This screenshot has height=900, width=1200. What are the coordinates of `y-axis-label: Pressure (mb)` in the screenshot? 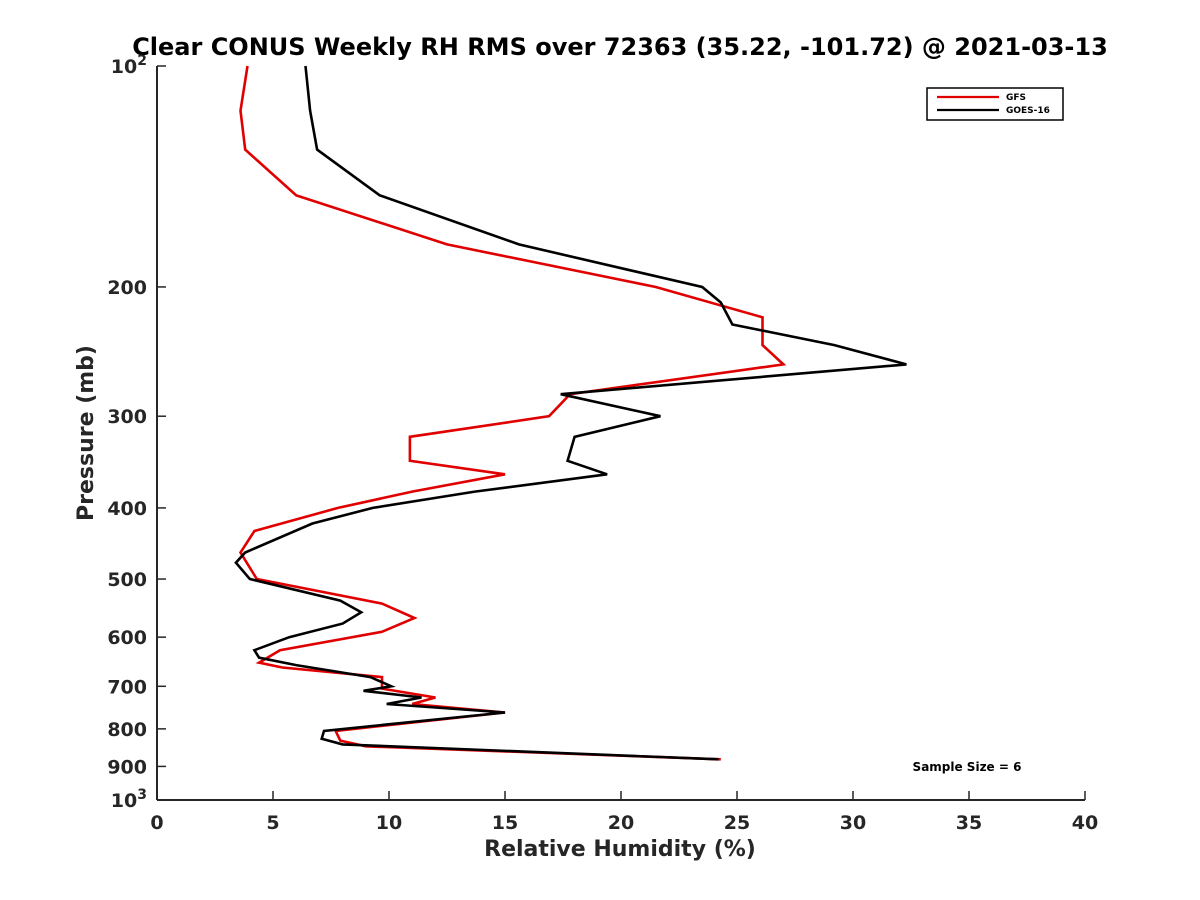 It's located at (86, 433).